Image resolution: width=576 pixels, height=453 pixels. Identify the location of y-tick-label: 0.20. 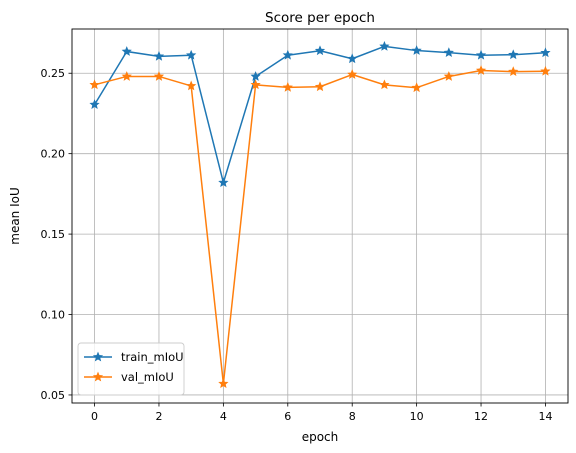
(53, 154).